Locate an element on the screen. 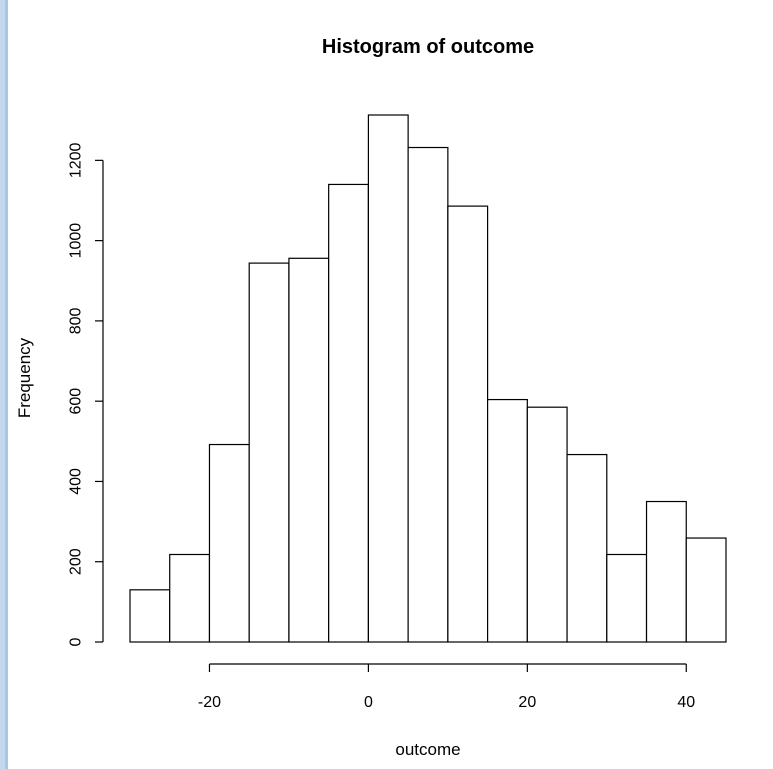  x-axis-label: outcome is located at coordinates (427, 749).